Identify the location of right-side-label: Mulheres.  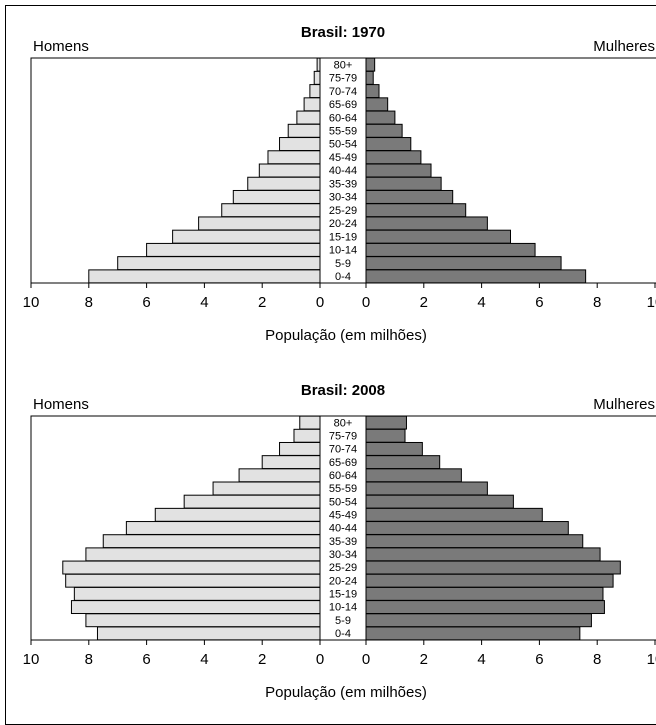
(624, 404).